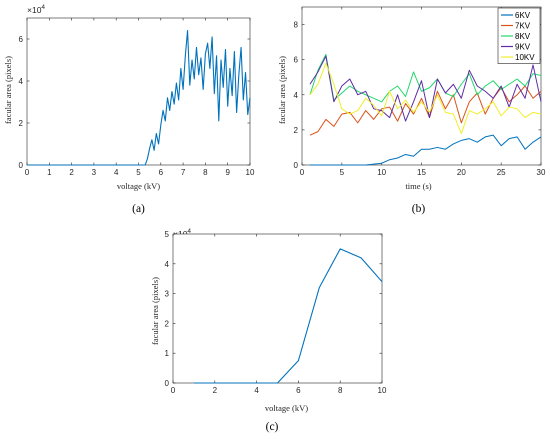  What do you see at coordinates (36, 9) in the screenshot?
I see `chart-a-multiplier: ×10⁴` at bounding box center [36, 9].